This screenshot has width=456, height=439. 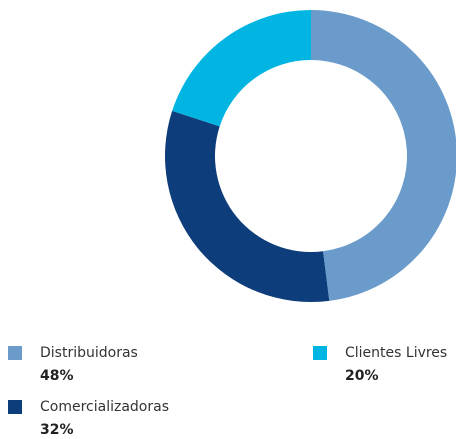 What do you see at coordinates (89, 353) in the screenshot?
I see `legend-label: Distribuidoras` at bounding box center [89, 353].